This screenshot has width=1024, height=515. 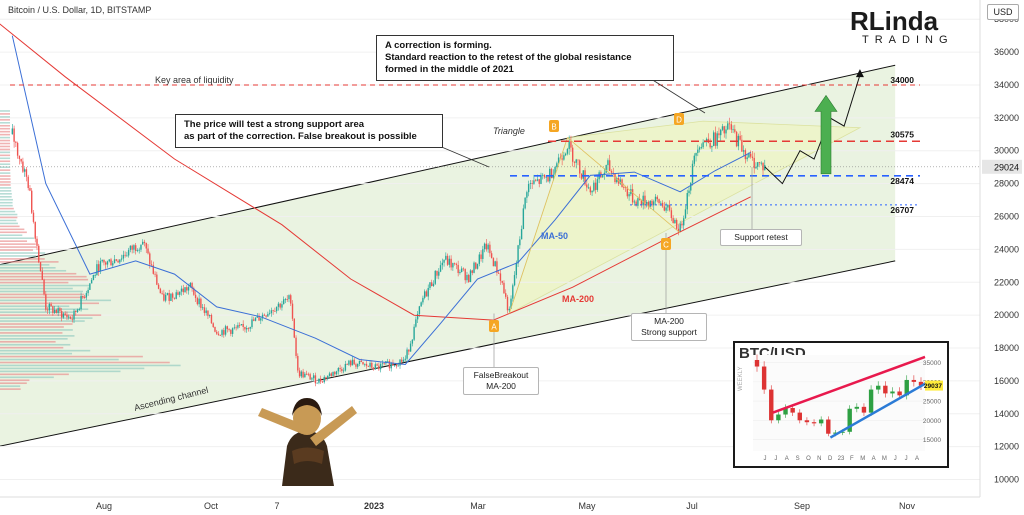 What do you see at coordinates (1003, 12) in the screenshot?
I see `currency-button: USD` at bounding box center [1003, 12].